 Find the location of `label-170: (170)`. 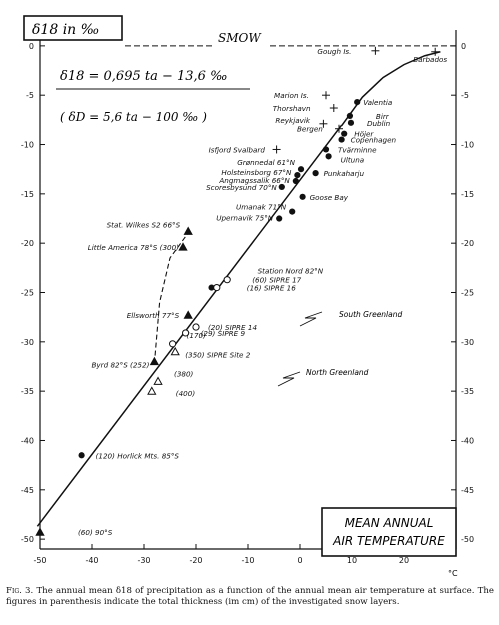

label-170: (170) is located at coordinates (197, 335).